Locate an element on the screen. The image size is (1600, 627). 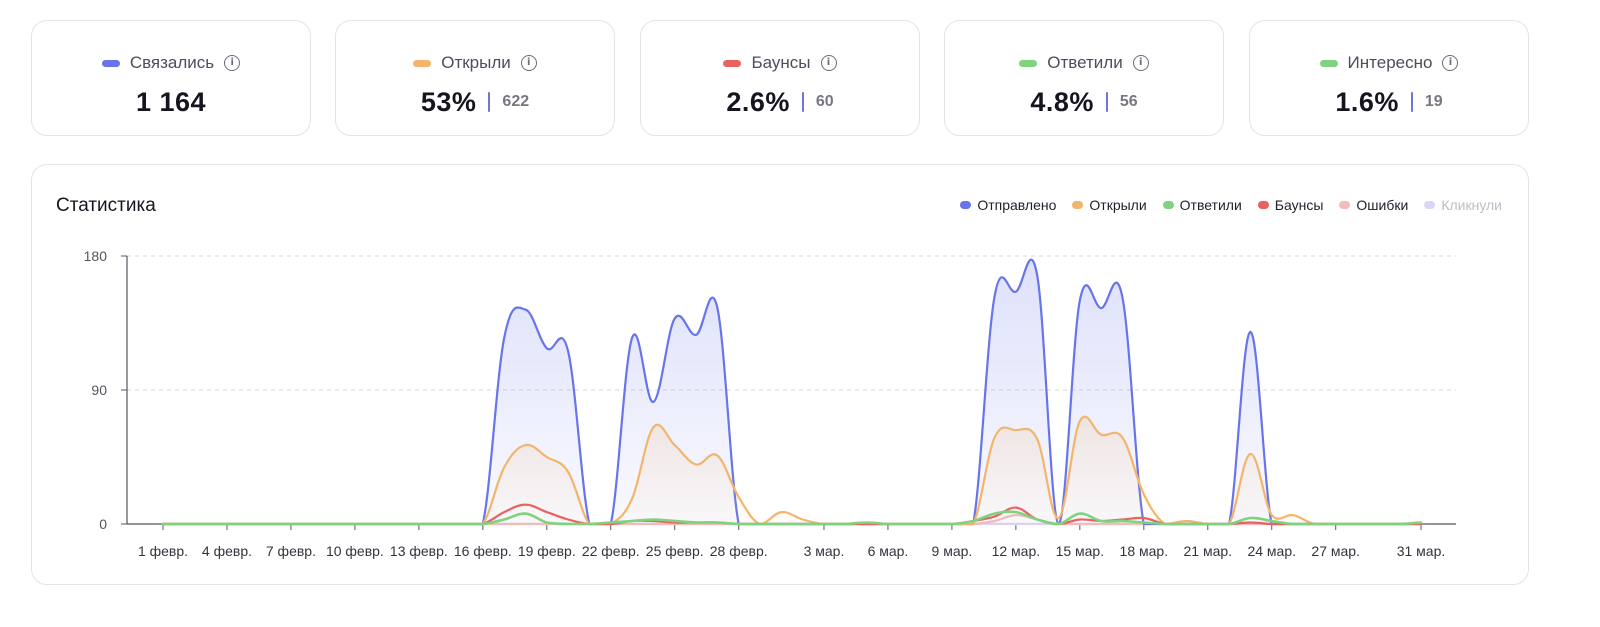
x-tick-label: 3 мар. is located at coordinates (824, 551).